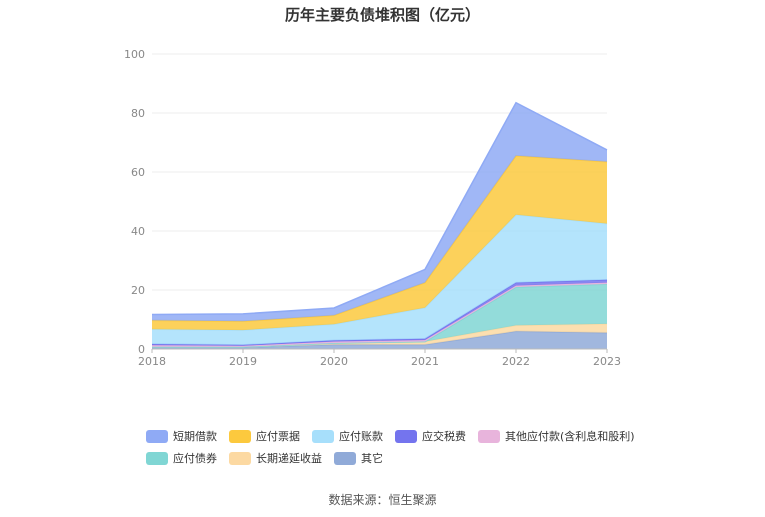 Image resolution: width=765 pixels, height=517 pixels. What do you see at coordinates (334, 361) in the screenshot?
I see `x-tick-label: 2020` at bounding box center [334, 361].